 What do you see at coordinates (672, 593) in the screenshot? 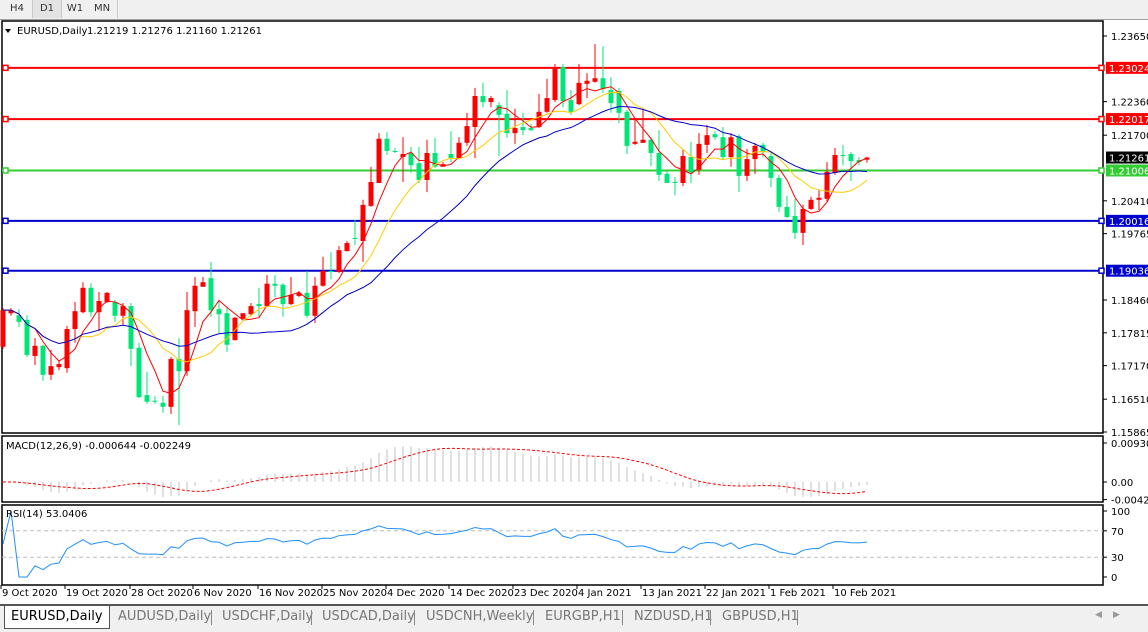
I see `time-tick-label: 13 Jan 2021` at bounding box center [672, 593].